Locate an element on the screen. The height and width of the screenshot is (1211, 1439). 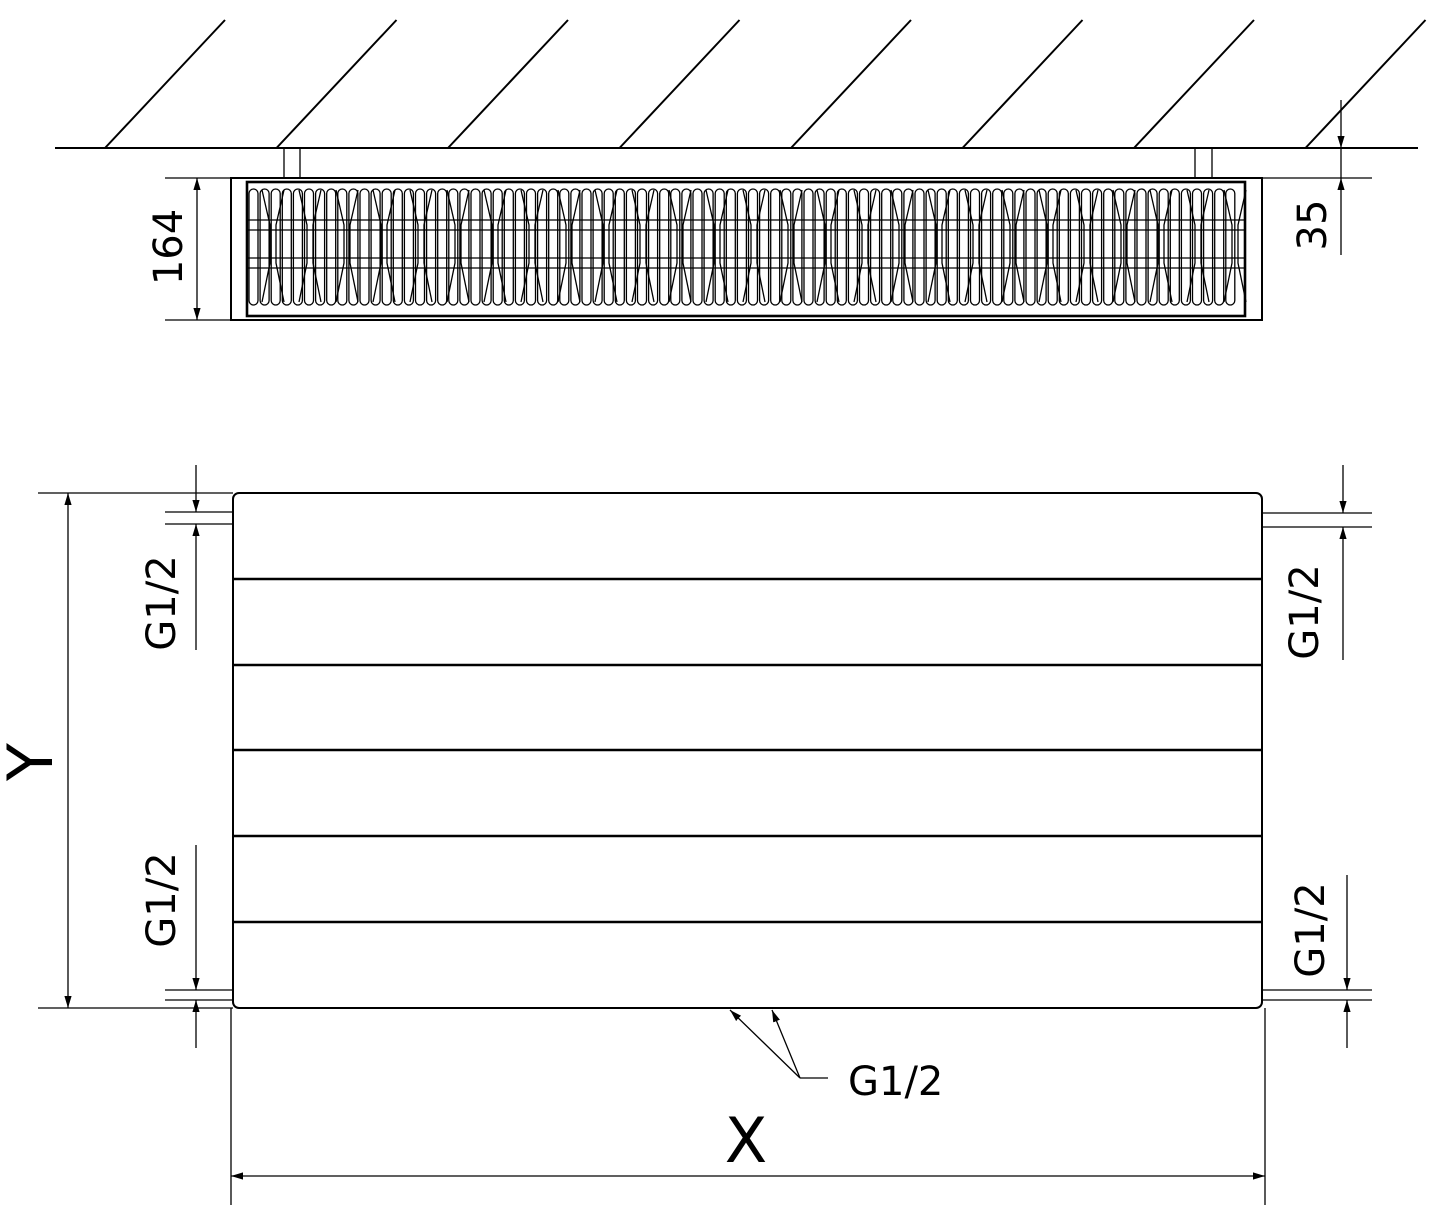
left-top-connection-label: G1/2 is located at coordinates (162, 602).